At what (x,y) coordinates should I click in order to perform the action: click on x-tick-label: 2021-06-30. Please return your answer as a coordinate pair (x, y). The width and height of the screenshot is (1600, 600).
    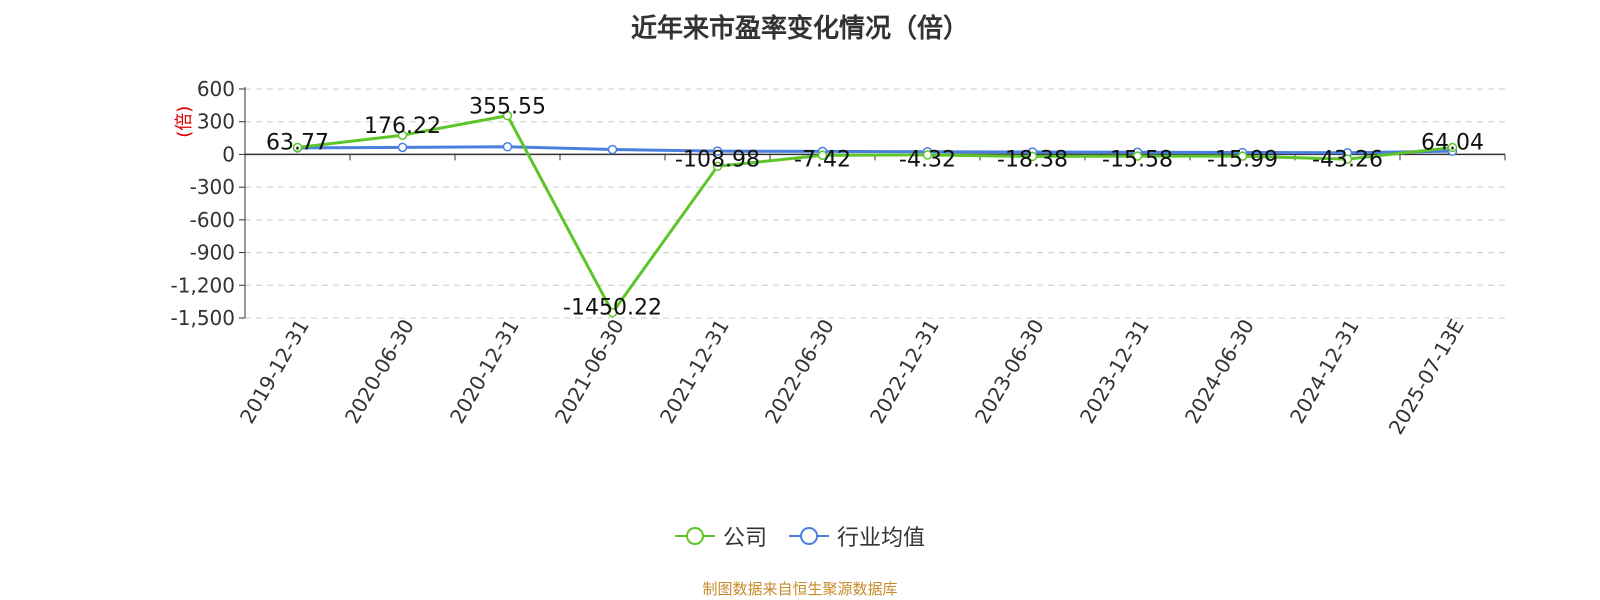
    Looking at the image, I should click on (589, 371).